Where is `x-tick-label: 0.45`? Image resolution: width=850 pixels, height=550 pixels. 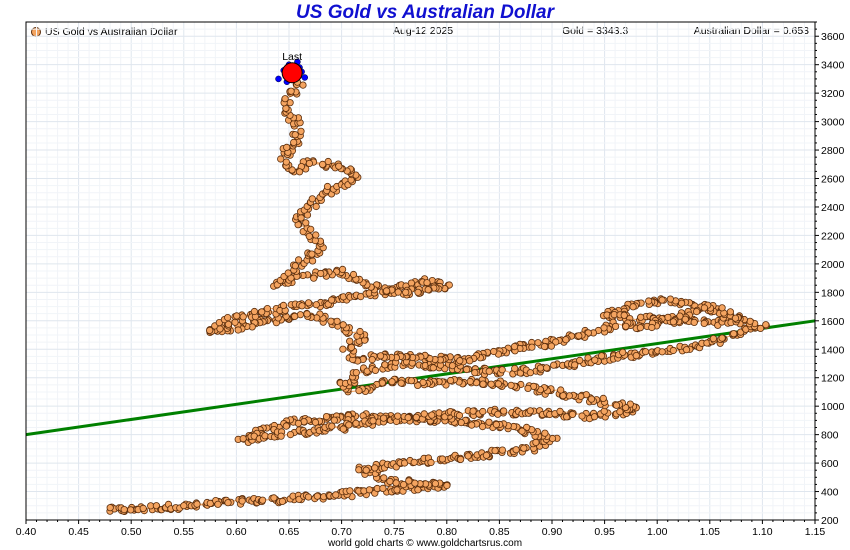
x-tick-label: 0.45 is located at coordinates (78, 532).